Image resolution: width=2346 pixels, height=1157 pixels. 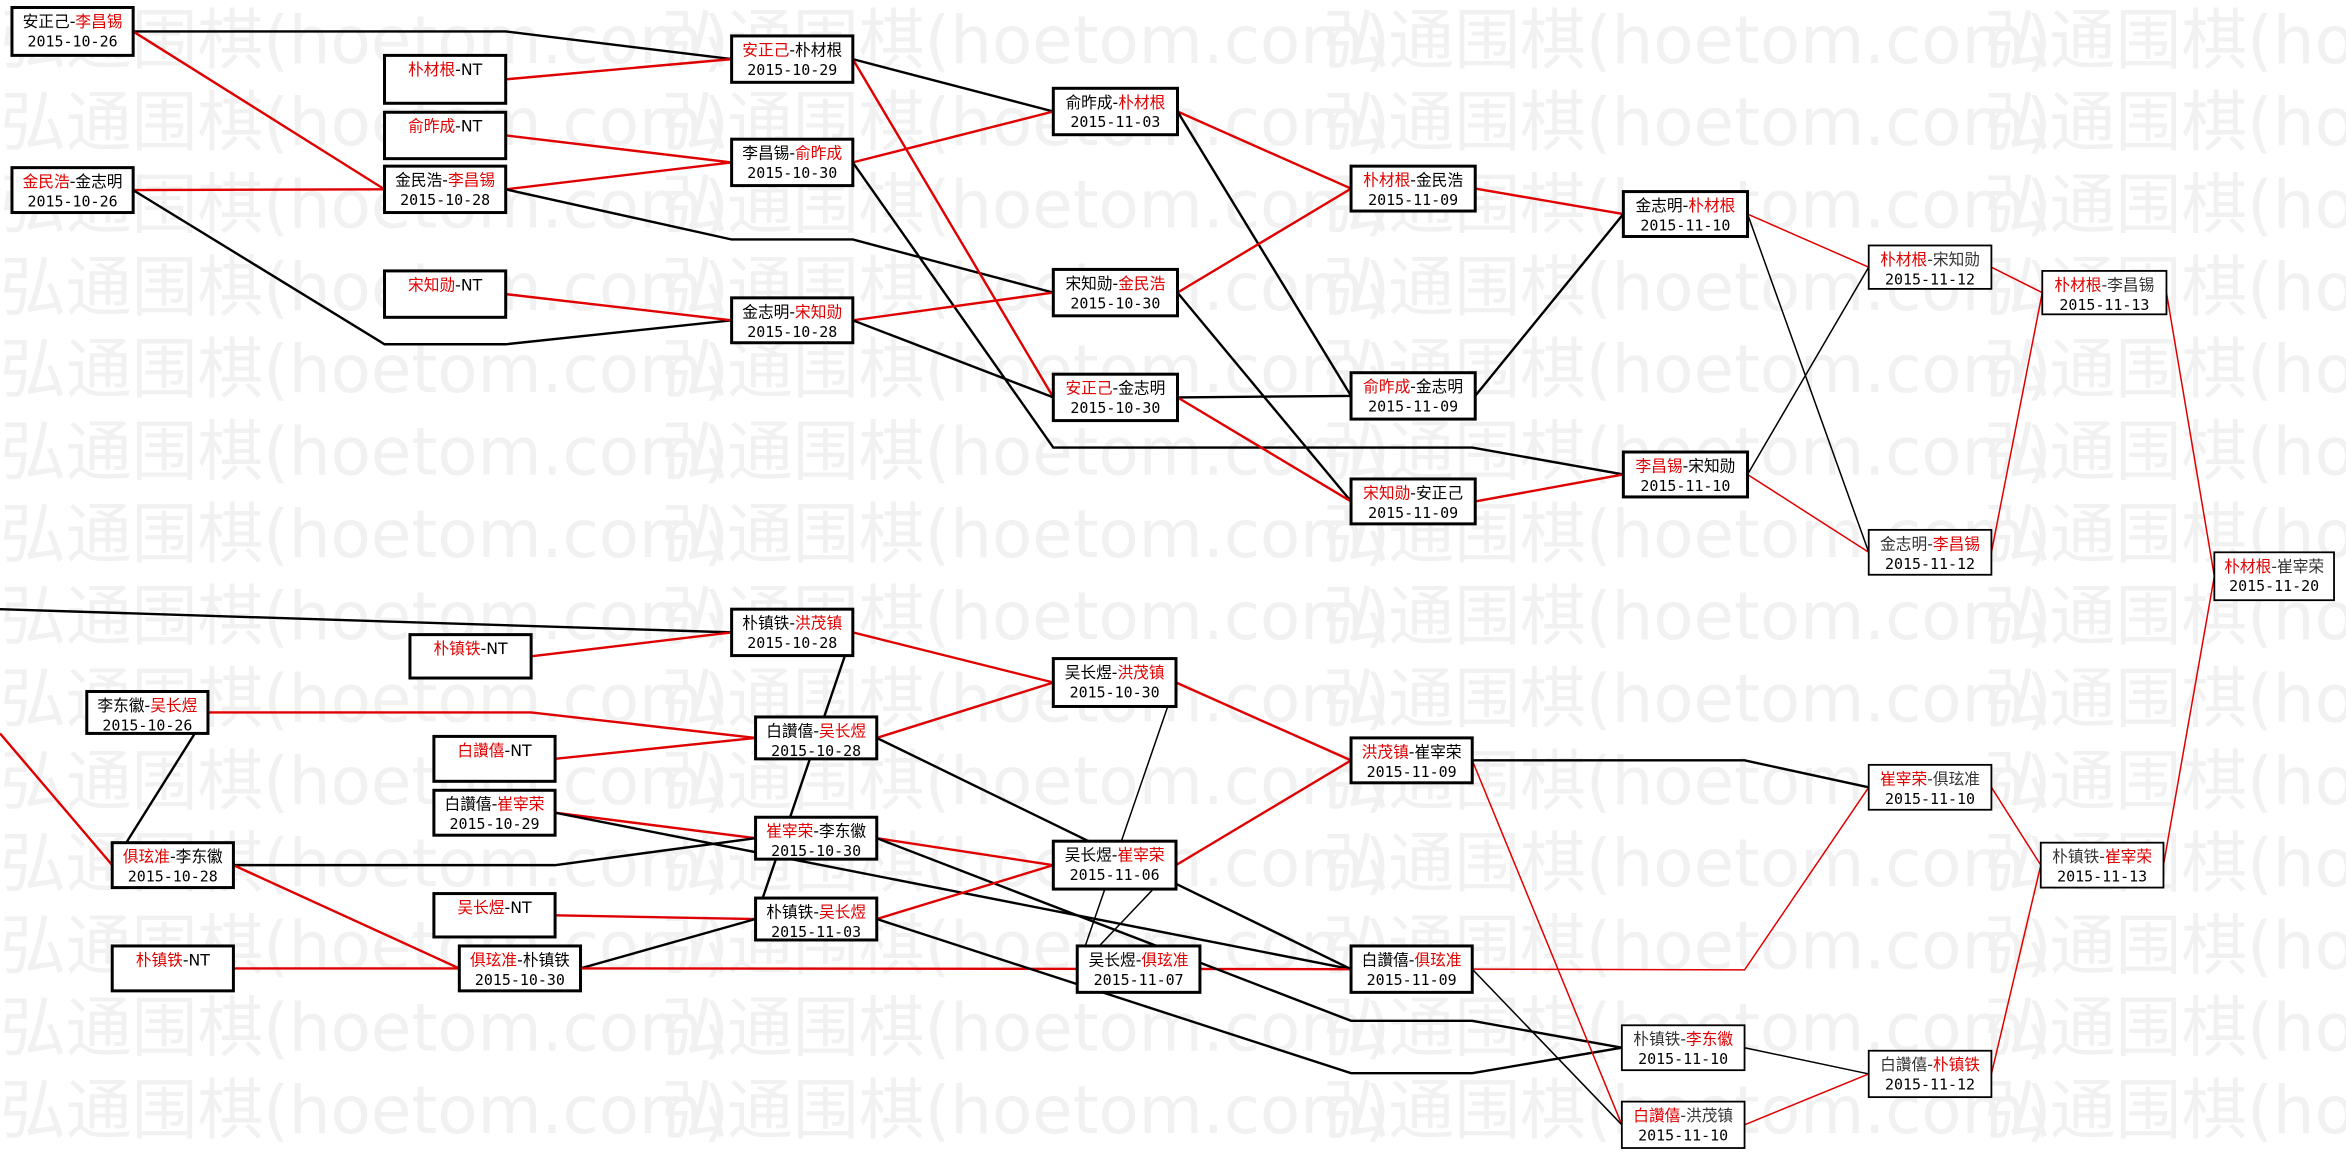 What do you see at coordinates (46, 181) in the screenshot?
I see `player-1: 金民浩` at bounding box center [46, 181].